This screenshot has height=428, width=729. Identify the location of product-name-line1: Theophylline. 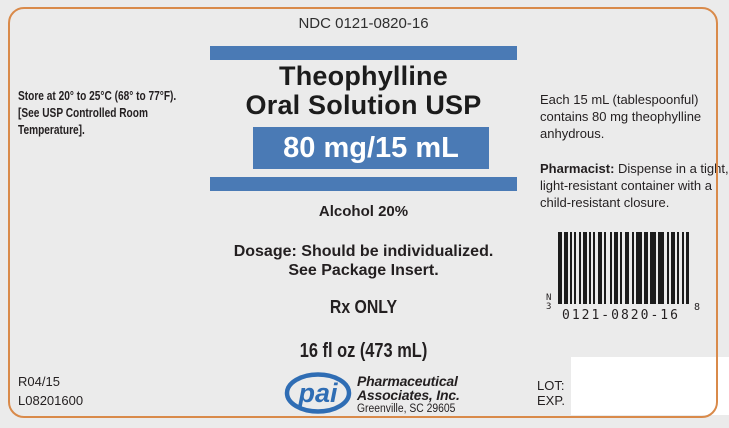
(363, 76).